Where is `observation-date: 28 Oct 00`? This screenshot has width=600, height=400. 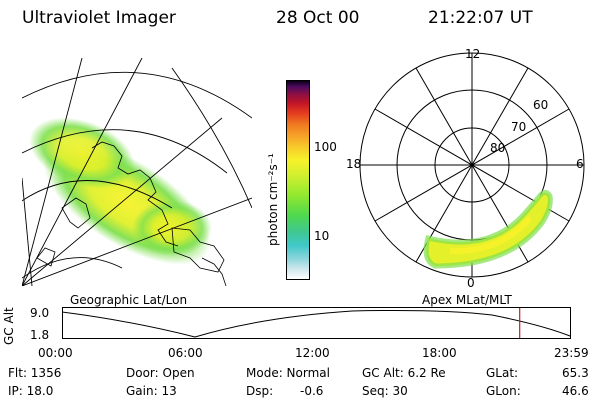
observation-date: 28 Oct 00 is located at coordinates (318, 18).